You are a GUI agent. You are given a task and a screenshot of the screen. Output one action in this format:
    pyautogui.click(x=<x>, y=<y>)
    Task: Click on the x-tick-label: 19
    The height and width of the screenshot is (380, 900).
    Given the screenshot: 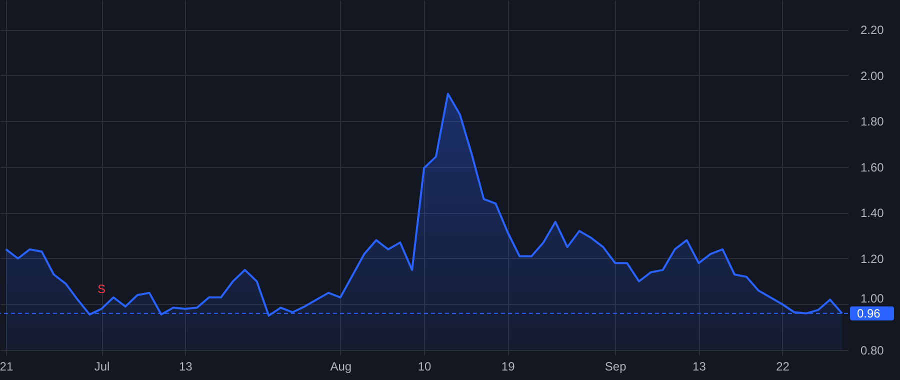 What is the action you would take?
    pyautogui.click(x=508, y=367)
    